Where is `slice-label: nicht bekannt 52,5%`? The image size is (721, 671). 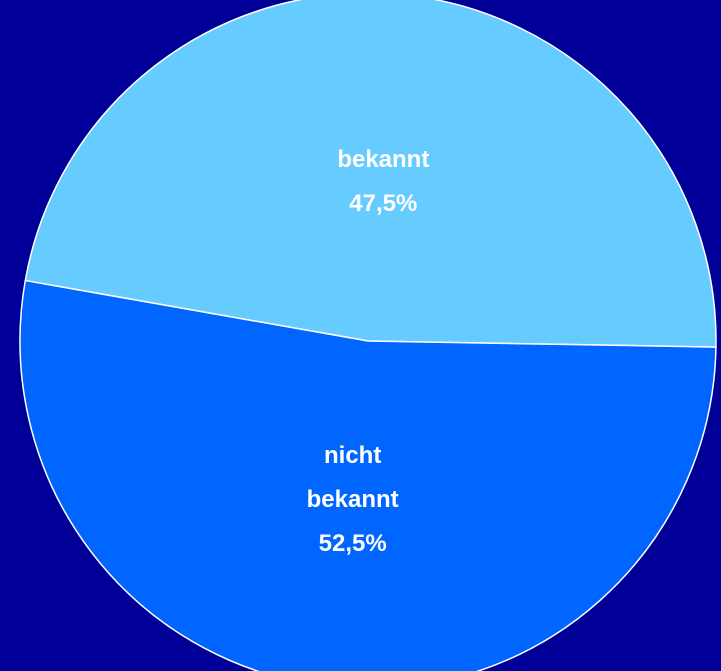
slice-label: nicht bekannt 52,5% is located at coordinates (353, 500).